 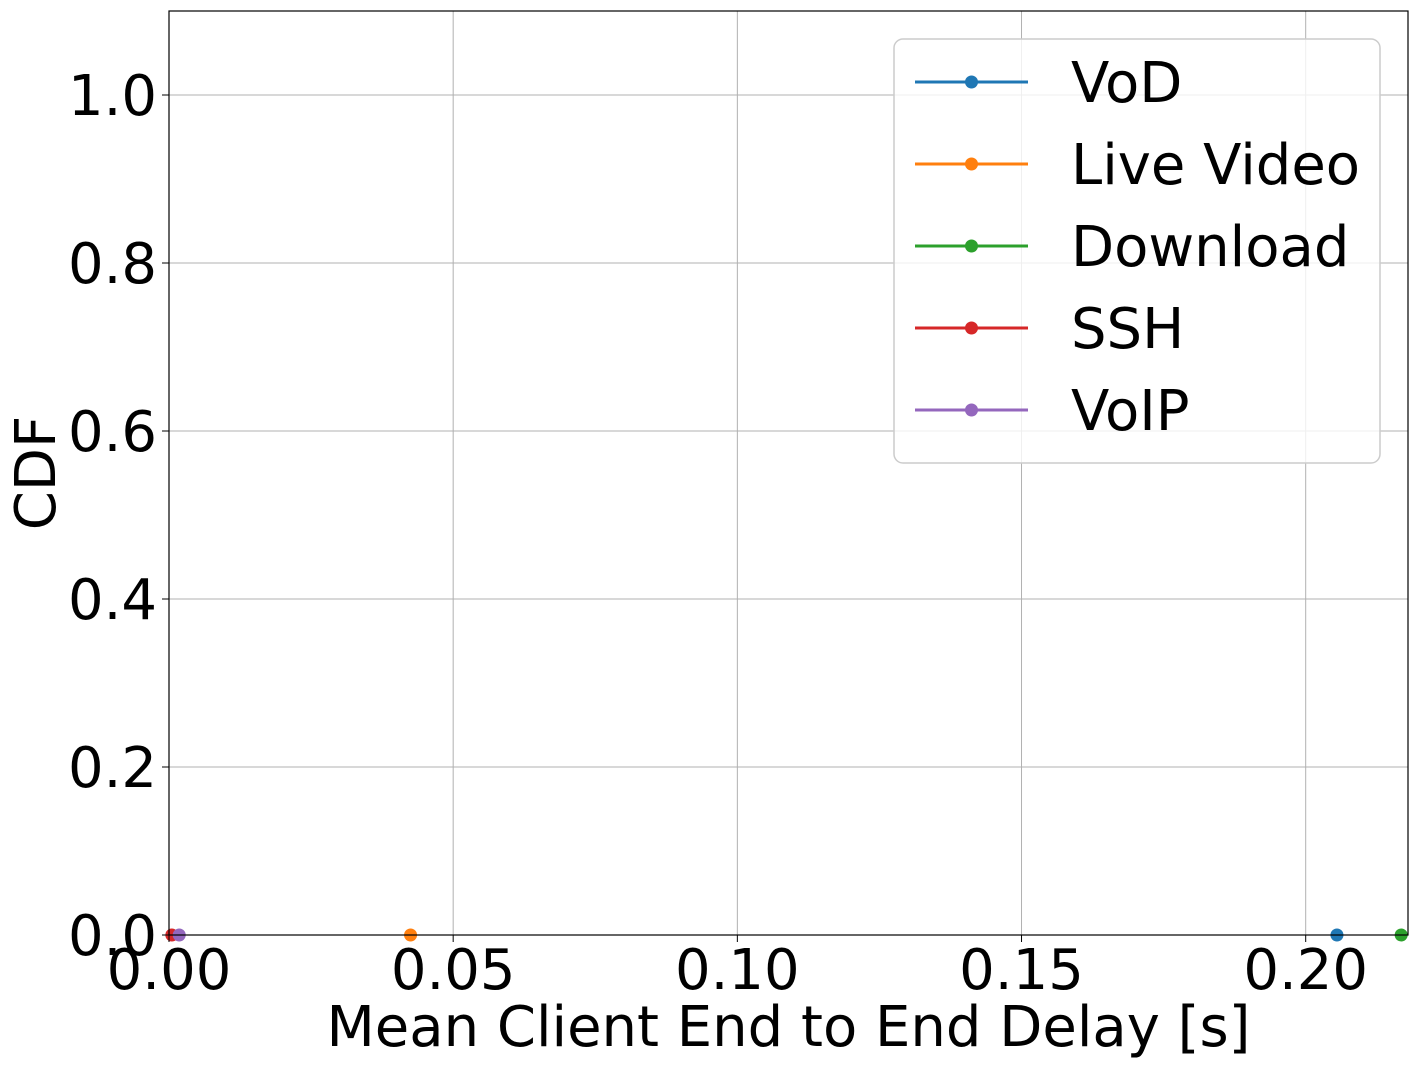 I want to click on y-tick-label: 1.0, so click(x=112, y=96).